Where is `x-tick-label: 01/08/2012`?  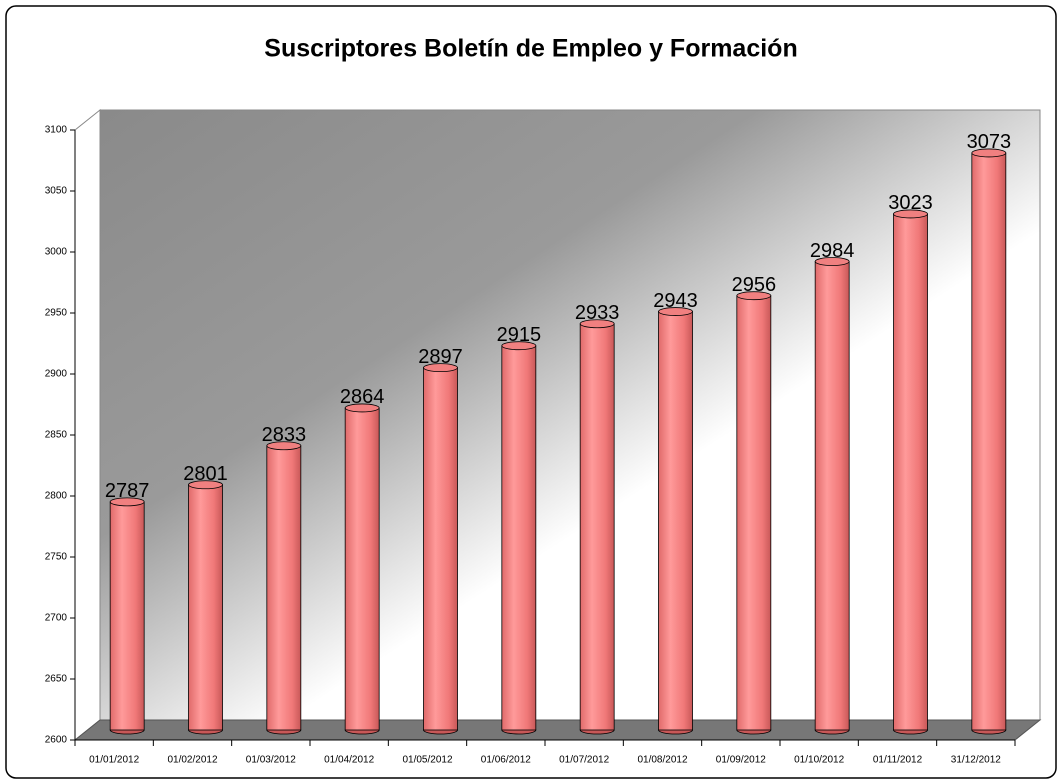
x-tick-label: 01/08/2012 is located at coordinates (662, 760).